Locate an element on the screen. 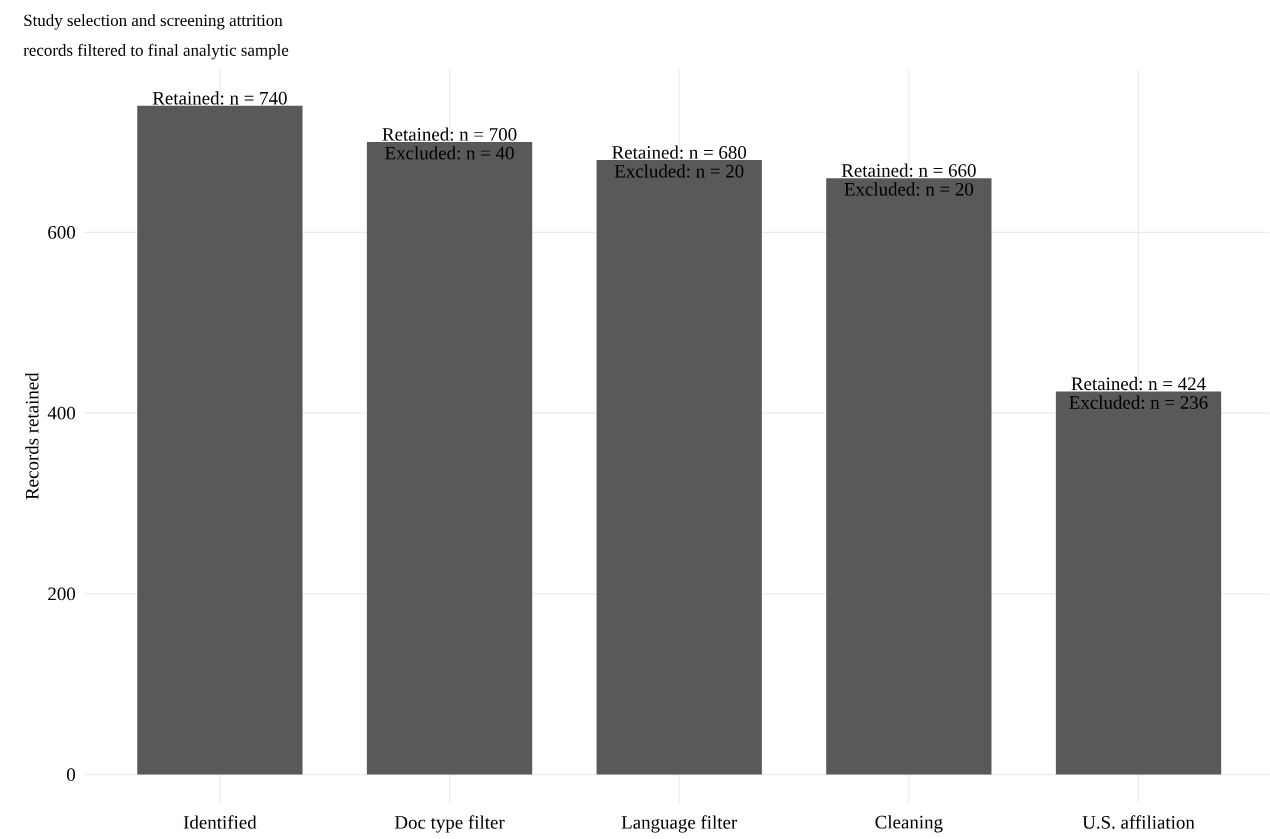 The image size is (1270, 839). y-tick-label: 200 is located at coordinates (62, 594).